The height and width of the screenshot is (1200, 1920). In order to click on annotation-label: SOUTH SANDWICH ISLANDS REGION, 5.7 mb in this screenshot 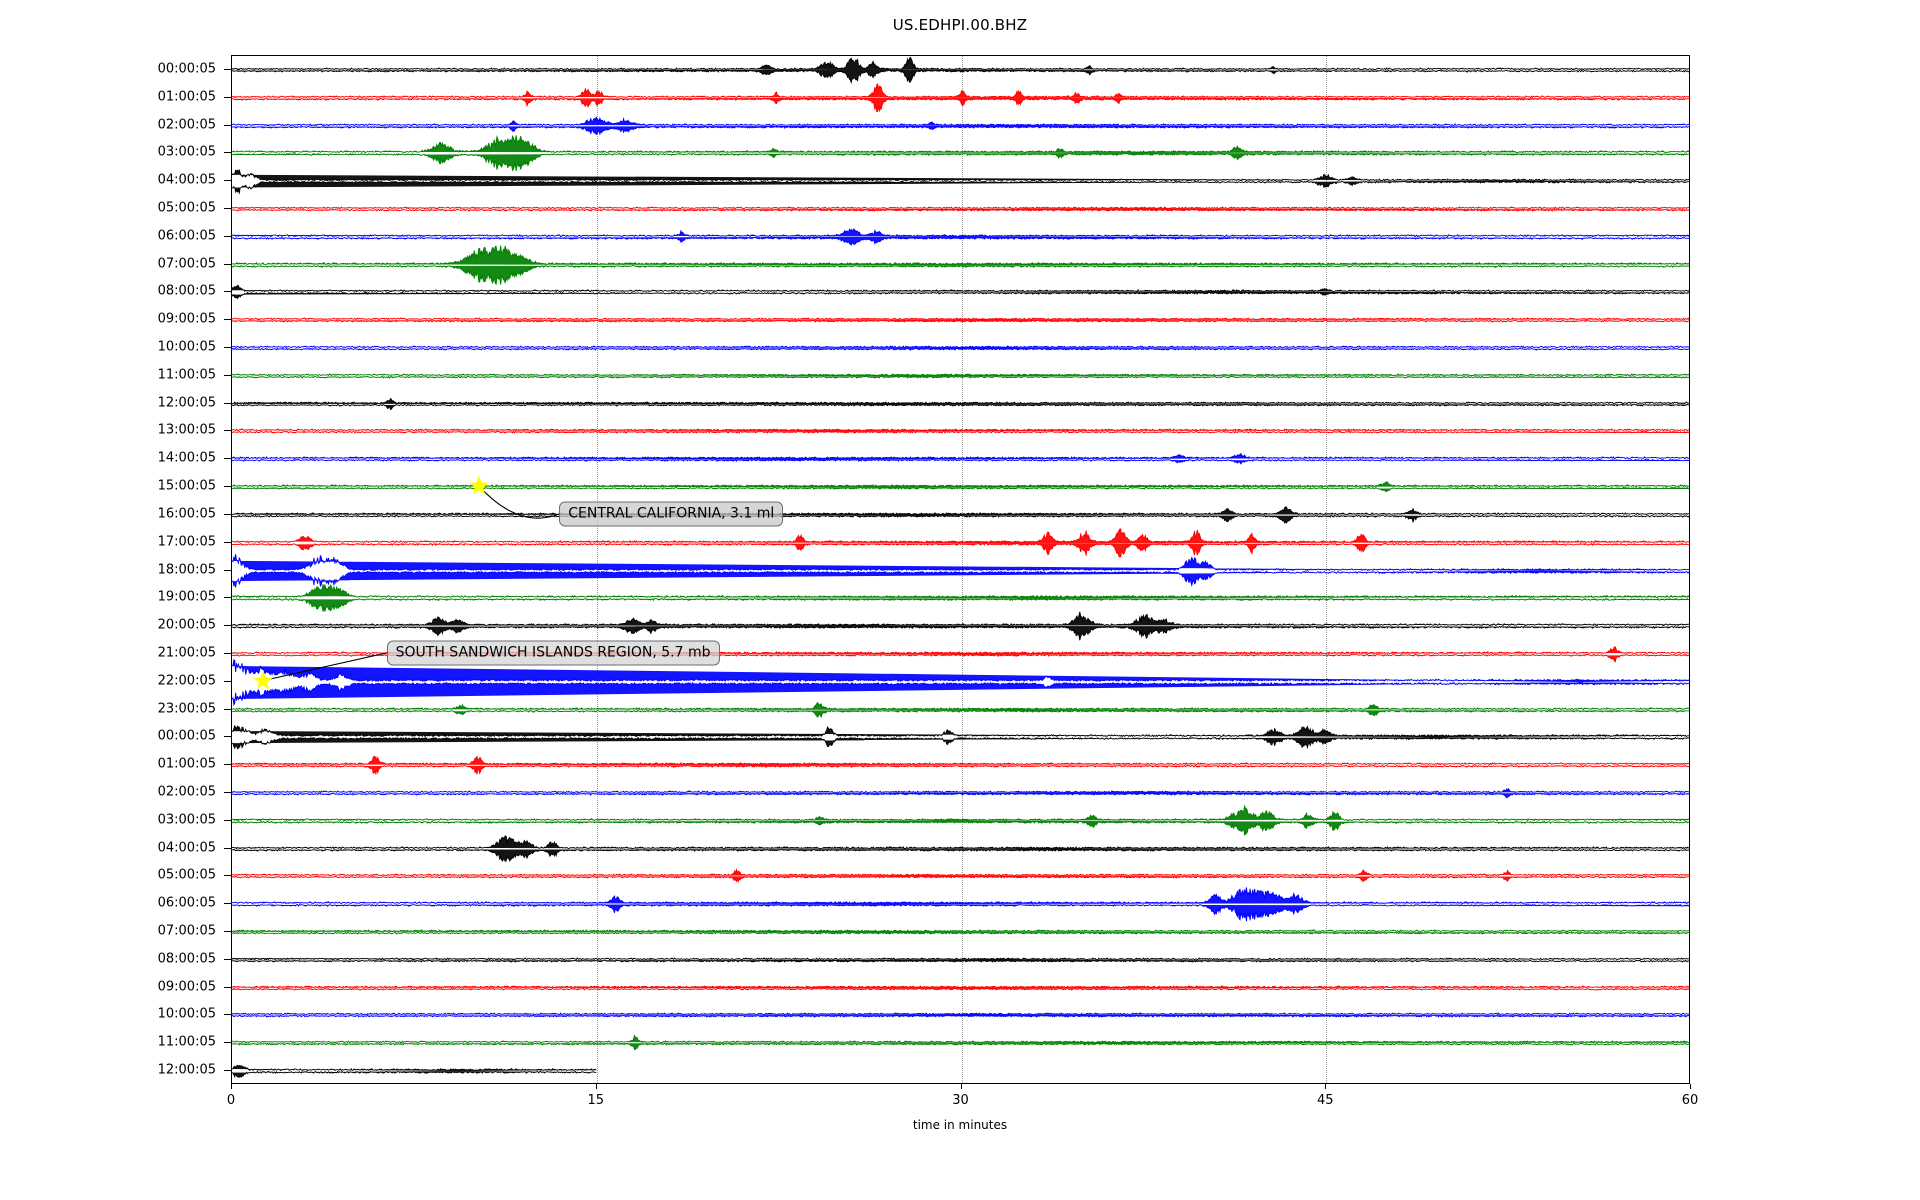, I will do `click(553, 653)`.